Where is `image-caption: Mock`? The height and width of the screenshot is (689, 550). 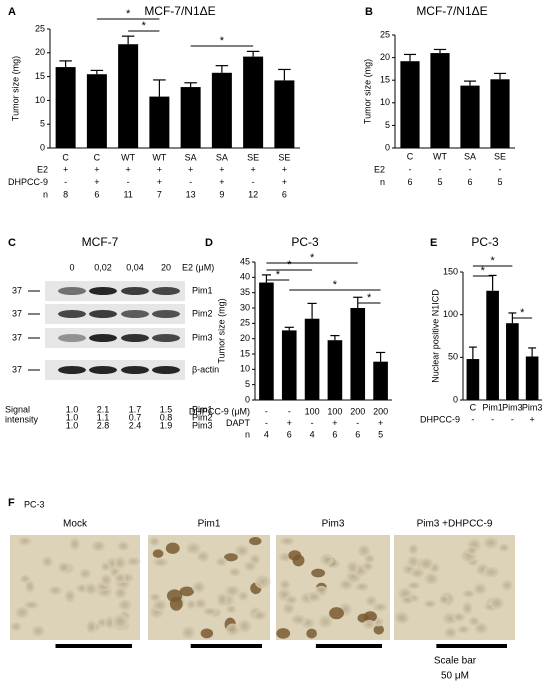
image-caption: Mock is located at coordinates (75, 524).